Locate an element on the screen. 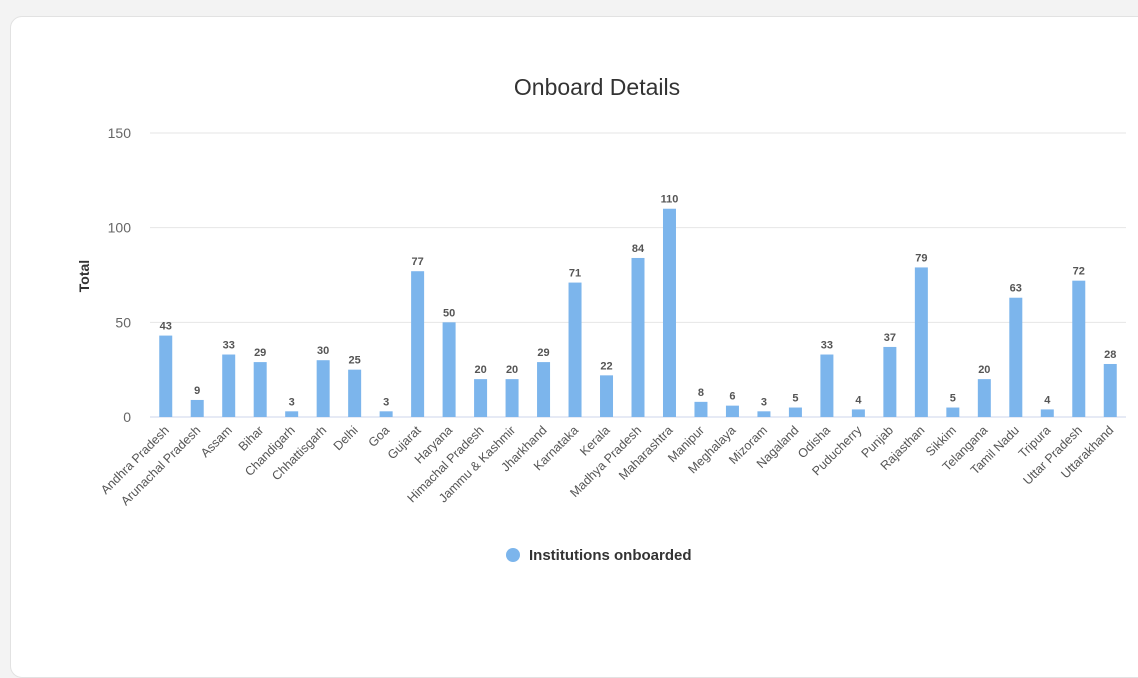  data-label: 30 is located at coordinates (323, 351).